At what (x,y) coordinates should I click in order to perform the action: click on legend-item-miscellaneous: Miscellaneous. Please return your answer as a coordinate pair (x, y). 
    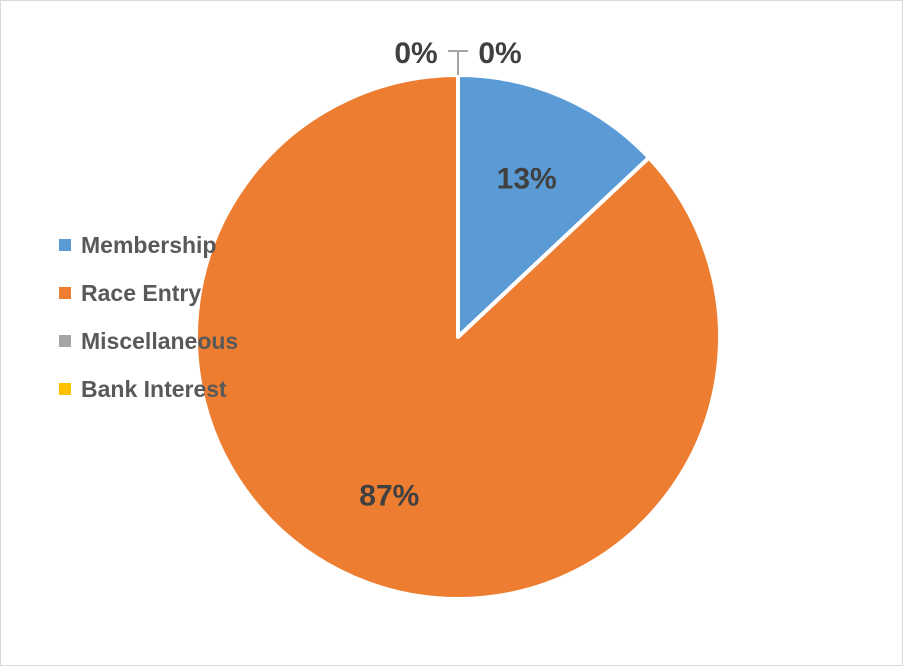
    Looking at the image, I should click on (148, 341).